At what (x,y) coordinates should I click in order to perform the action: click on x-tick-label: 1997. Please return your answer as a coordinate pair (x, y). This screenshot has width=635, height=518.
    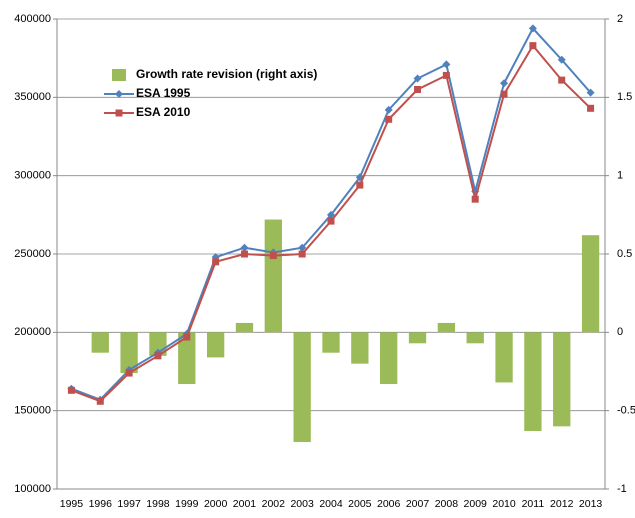
    Looking at the image, I should click on (129, 504).